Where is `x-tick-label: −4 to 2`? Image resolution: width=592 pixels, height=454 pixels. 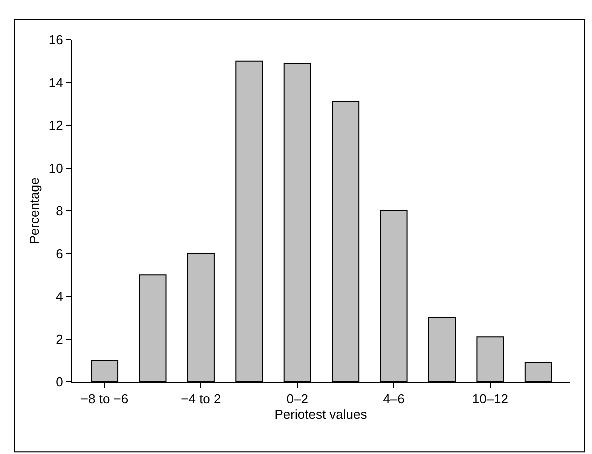 x-tick-label: −4 to 2 is located at coordinates (201, 399).